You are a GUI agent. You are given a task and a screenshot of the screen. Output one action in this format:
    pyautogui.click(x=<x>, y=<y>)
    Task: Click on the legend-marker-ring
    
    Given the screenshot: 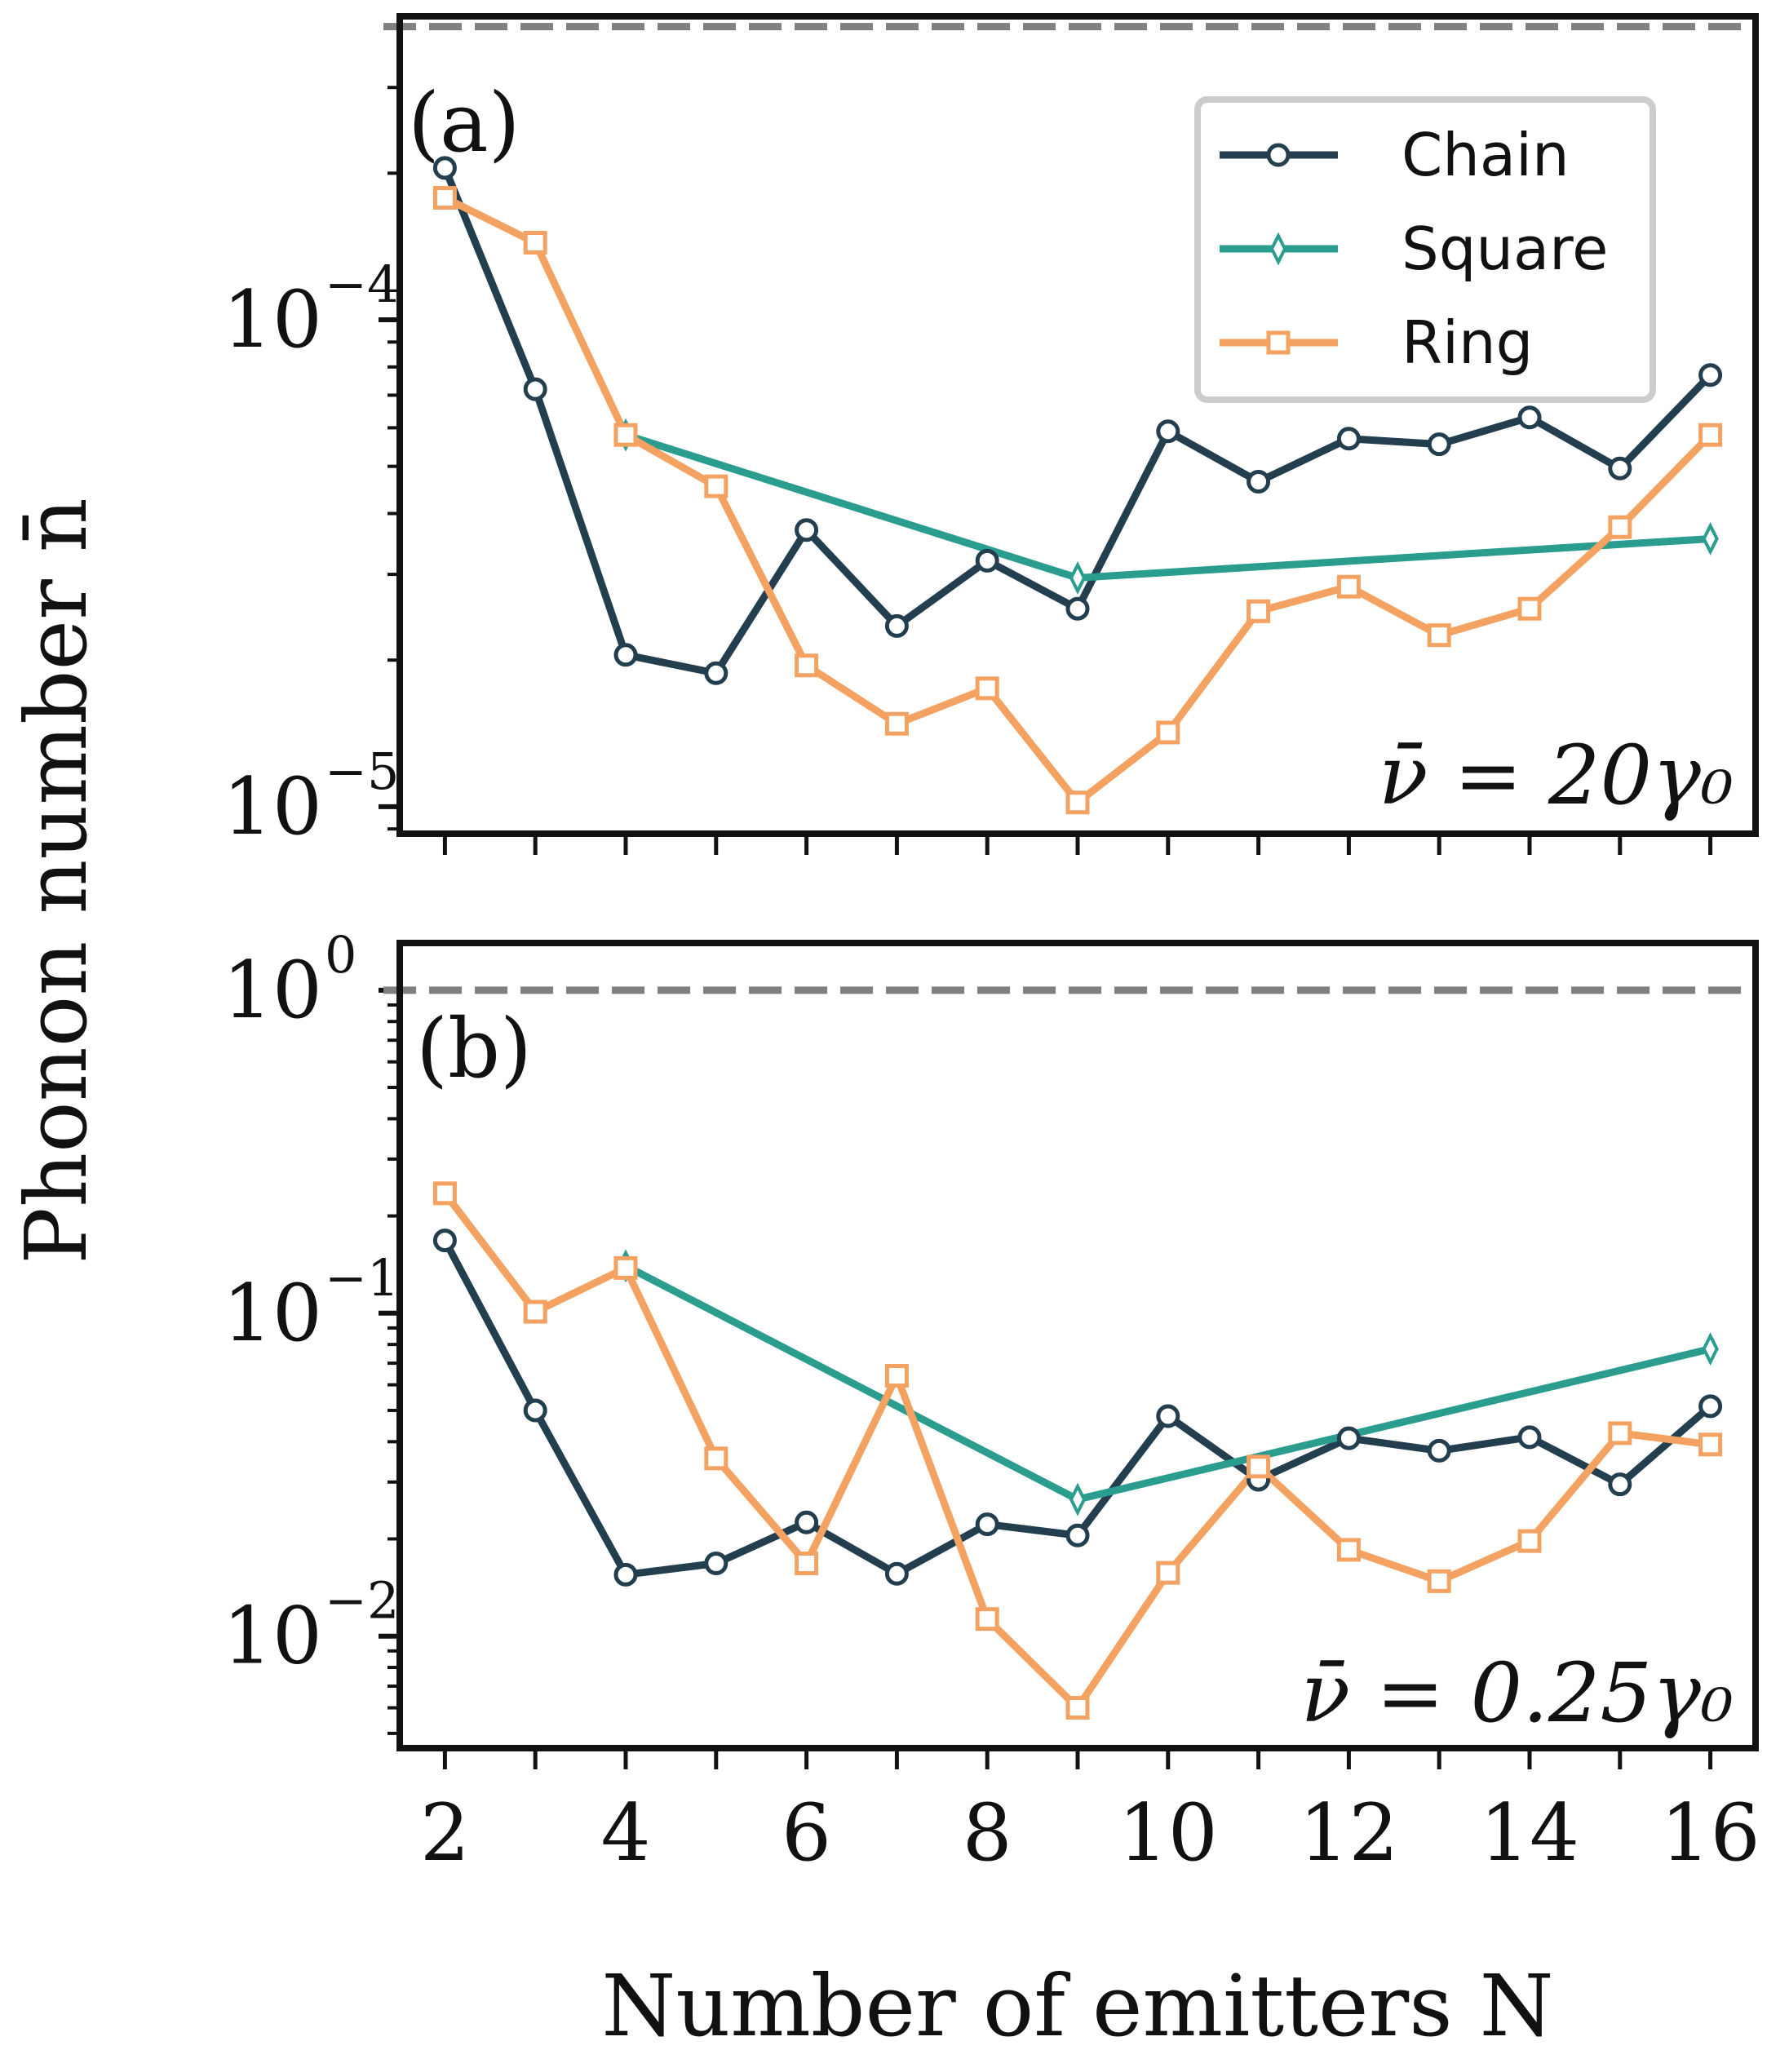 What is the action you would take?
    pyautogui.click(x=1278, y=343)
    